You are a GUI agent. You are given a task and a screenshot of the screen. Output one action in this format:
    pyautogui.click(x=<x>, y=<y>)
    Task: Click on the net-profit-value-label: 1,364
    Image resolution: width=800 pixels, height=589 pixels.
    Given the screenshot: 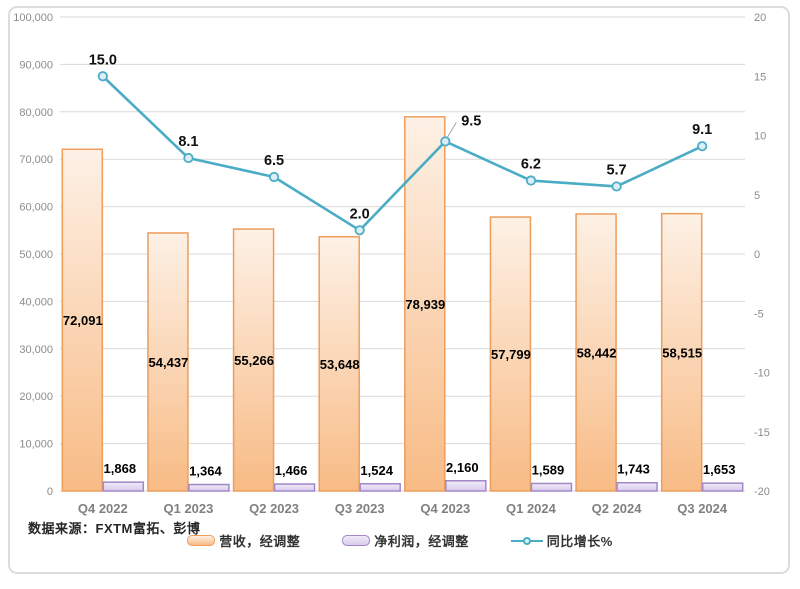 What is the action you would take?
    pyautogui.click(x=205, y=471)
    